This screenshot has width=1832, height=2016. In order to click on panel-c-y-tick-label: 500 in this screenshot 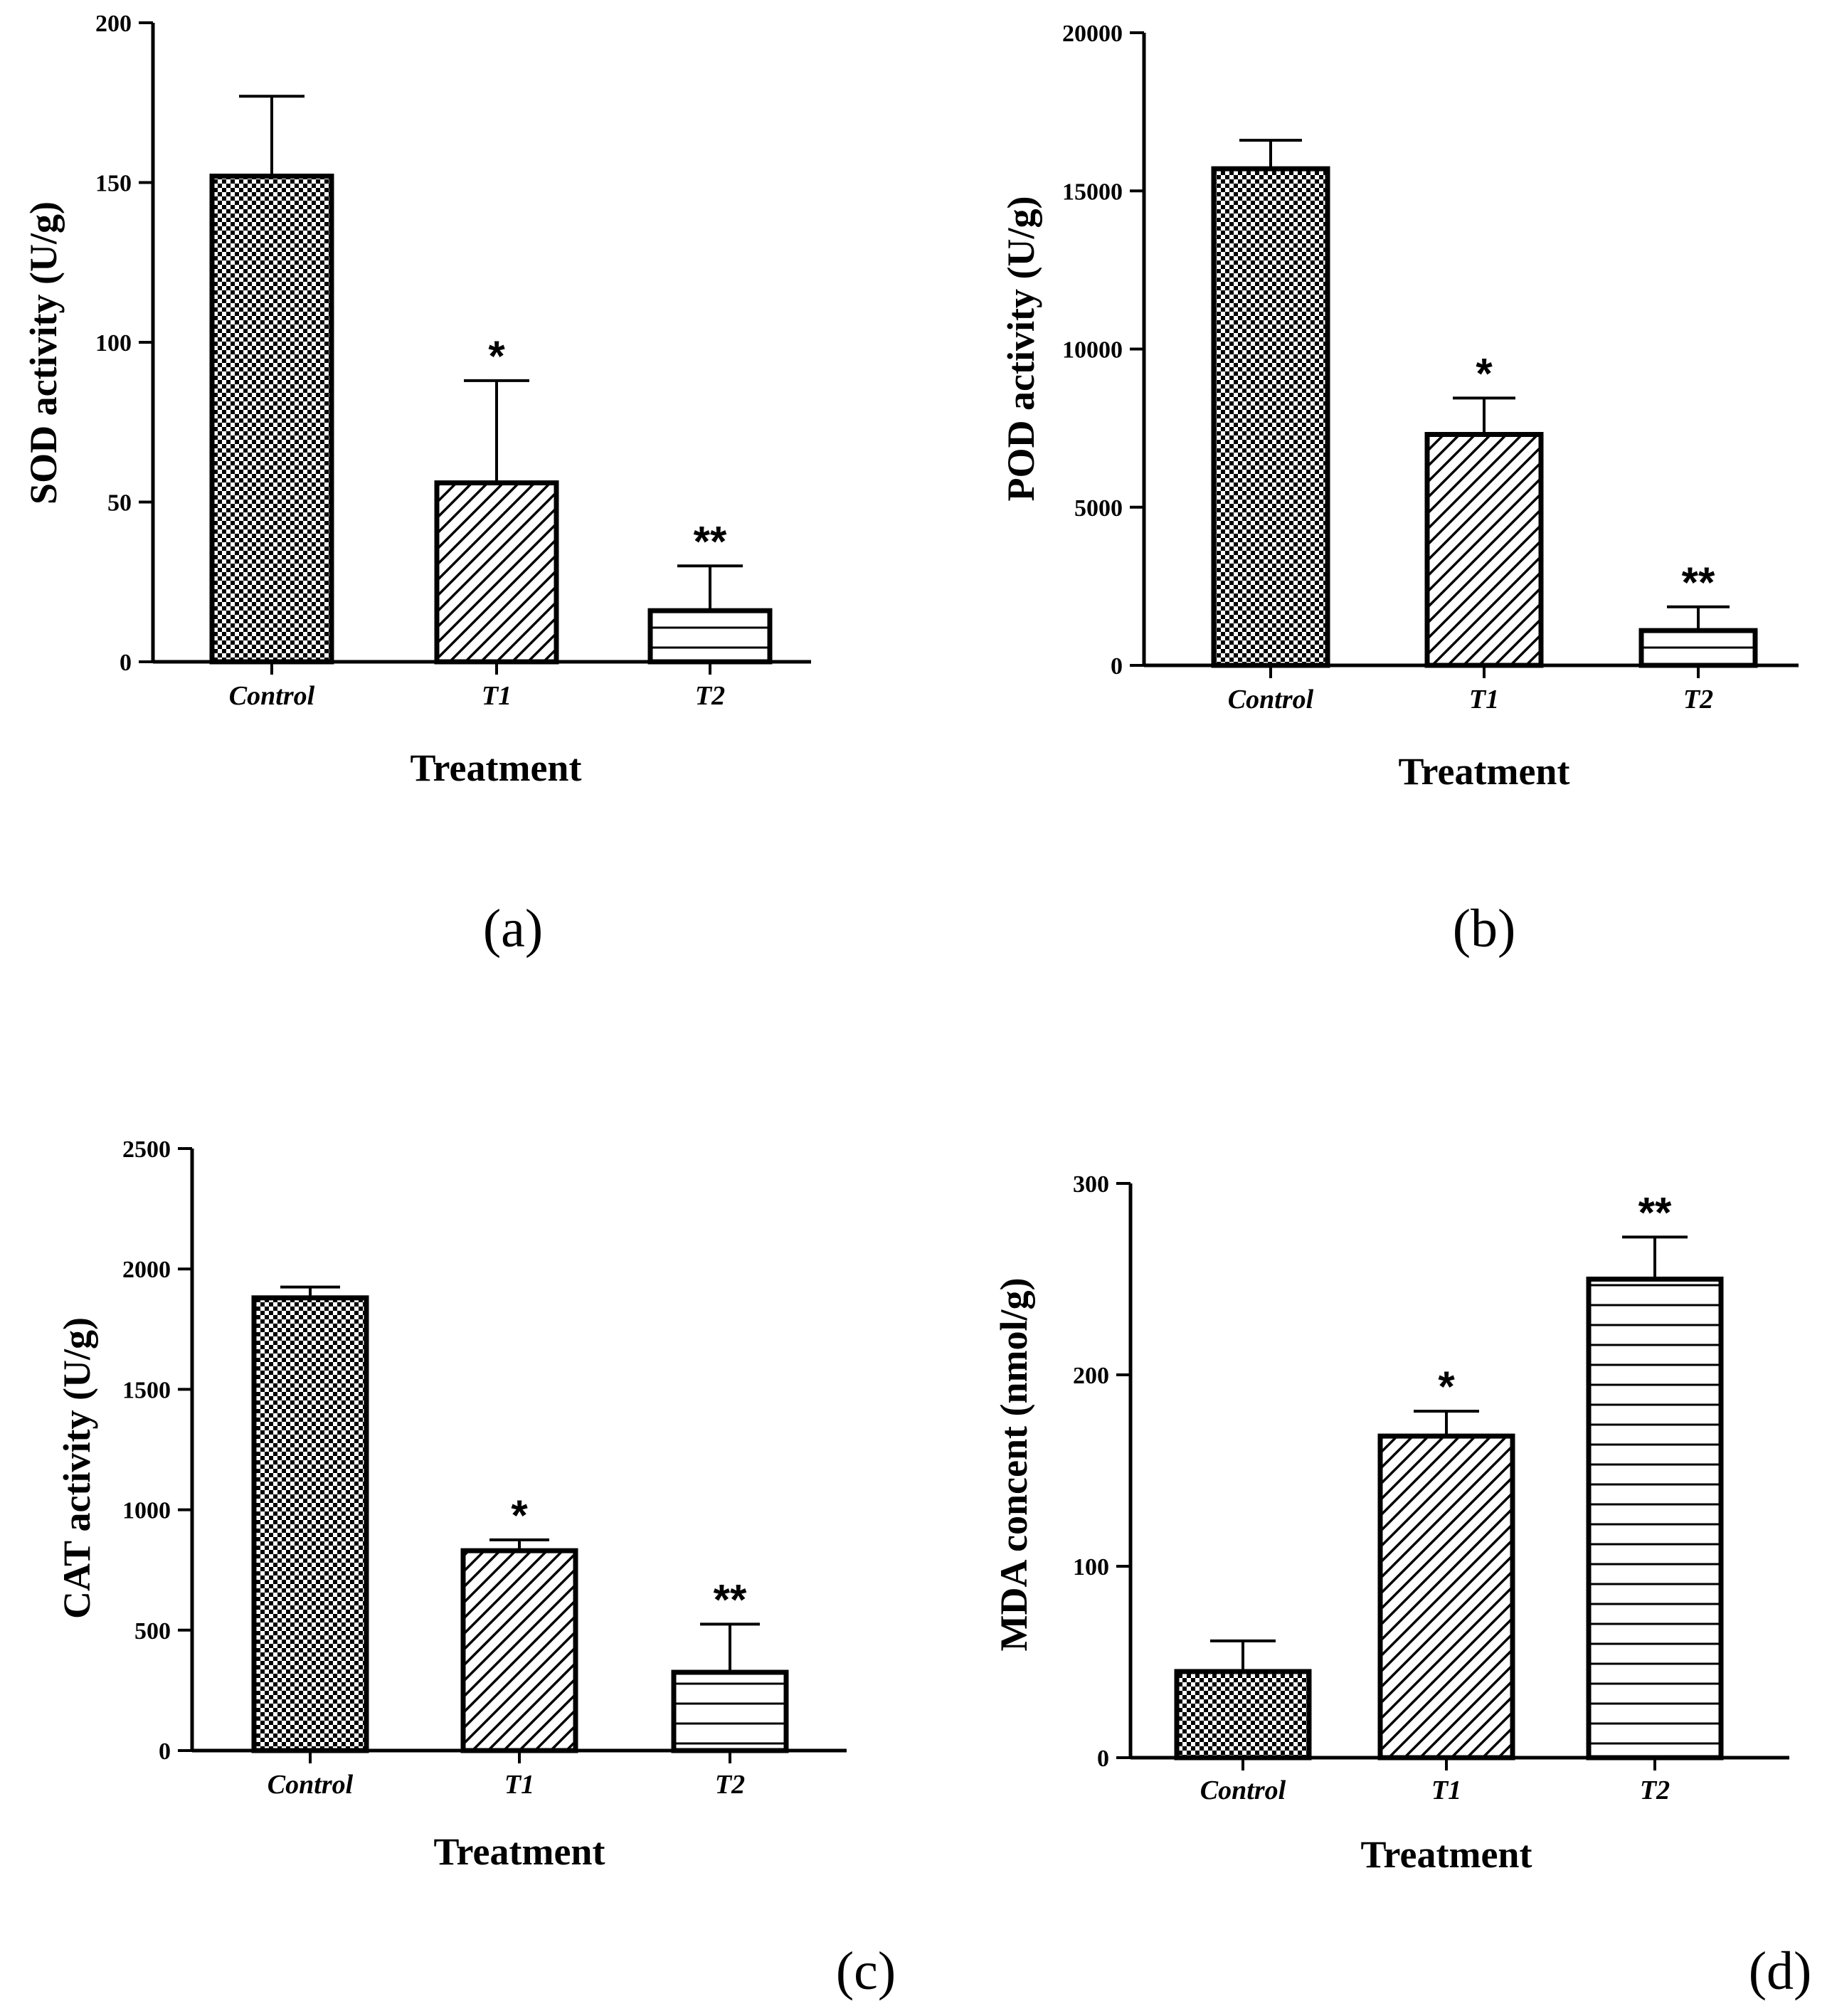, I will do `click(152, 1631)`.